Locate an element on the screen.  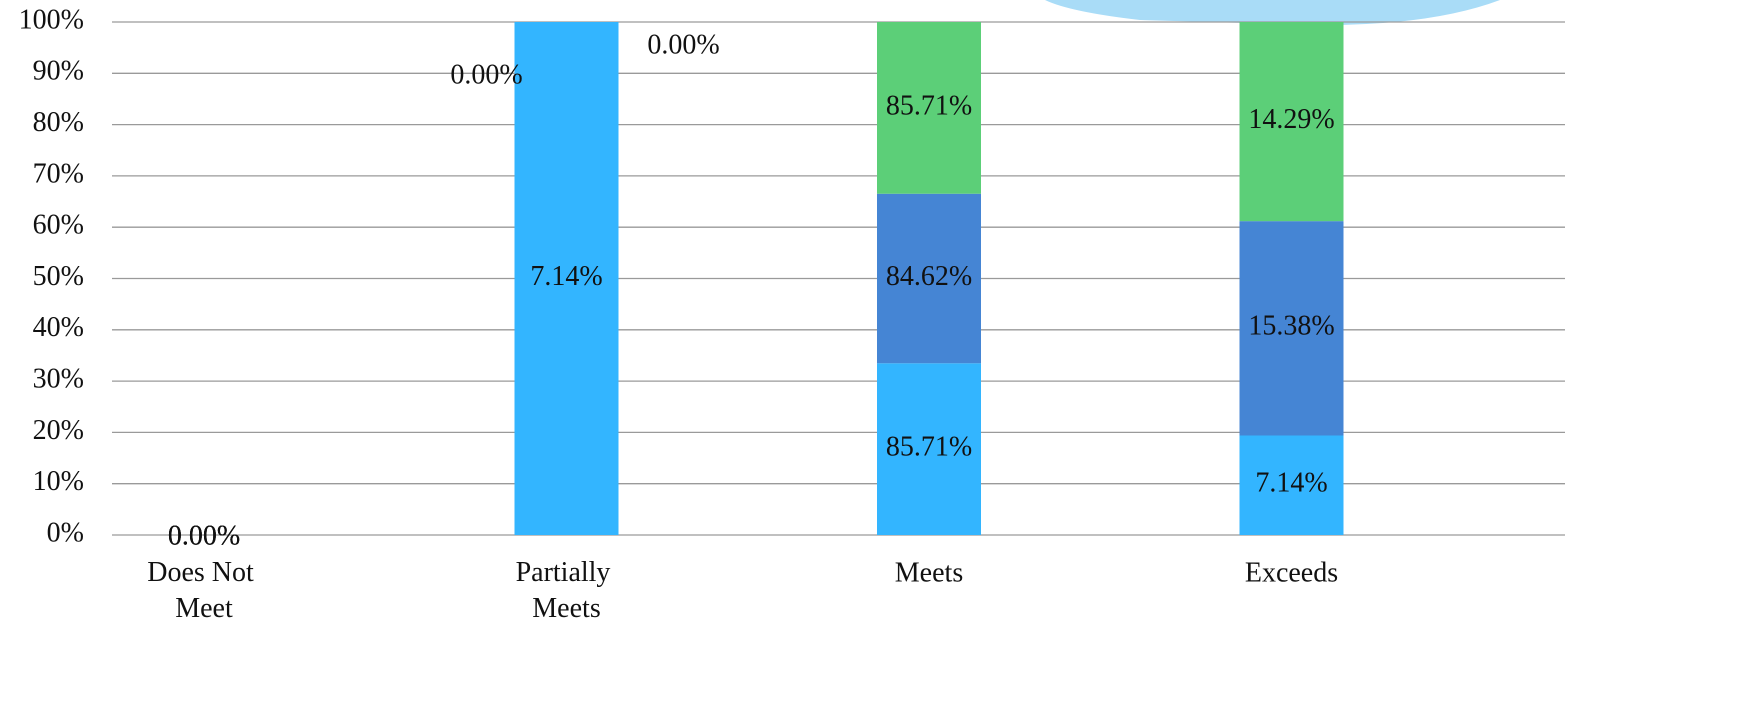
y-tick-label: 10% is located at coordinates (58, 481).